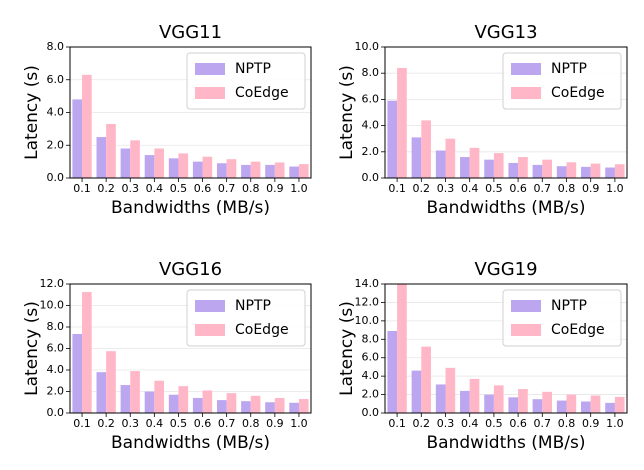 The height and width of the screenshot is (470, 644). What do you see at coordinates (371, 125) in the screenshot?
I see `y-tick-label: 4.0` at bounding box center [371, 125].